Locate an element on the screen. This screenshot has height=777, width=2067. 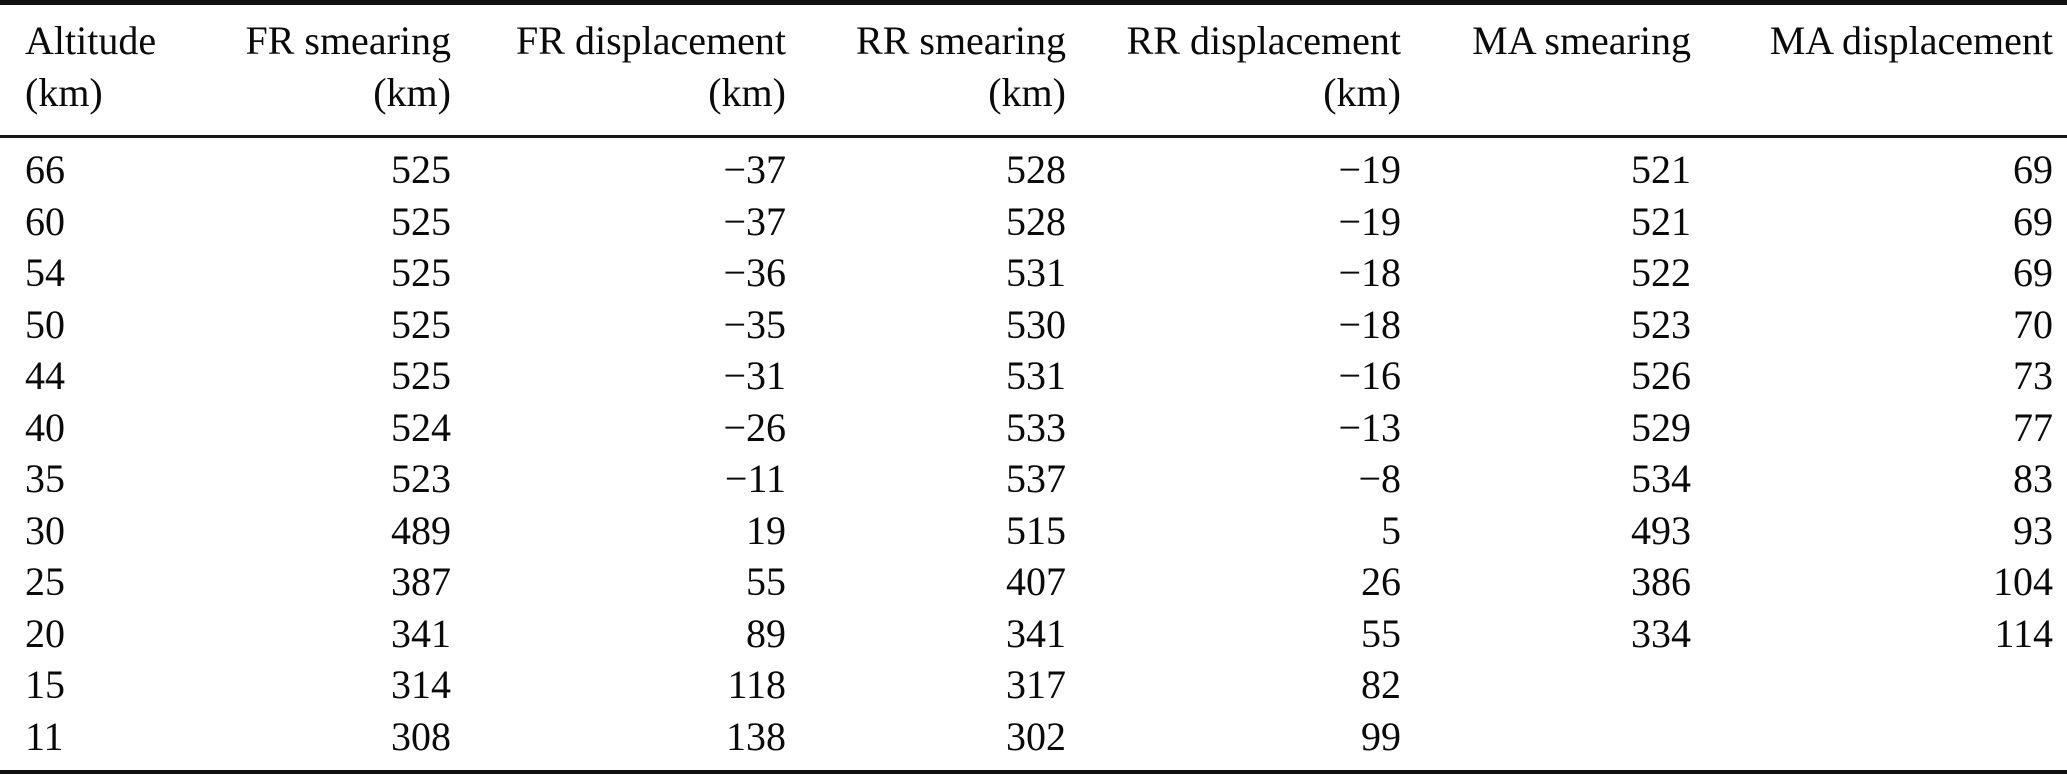
cell-ma-smearing: 534 is located at coordinates (1661, 478).